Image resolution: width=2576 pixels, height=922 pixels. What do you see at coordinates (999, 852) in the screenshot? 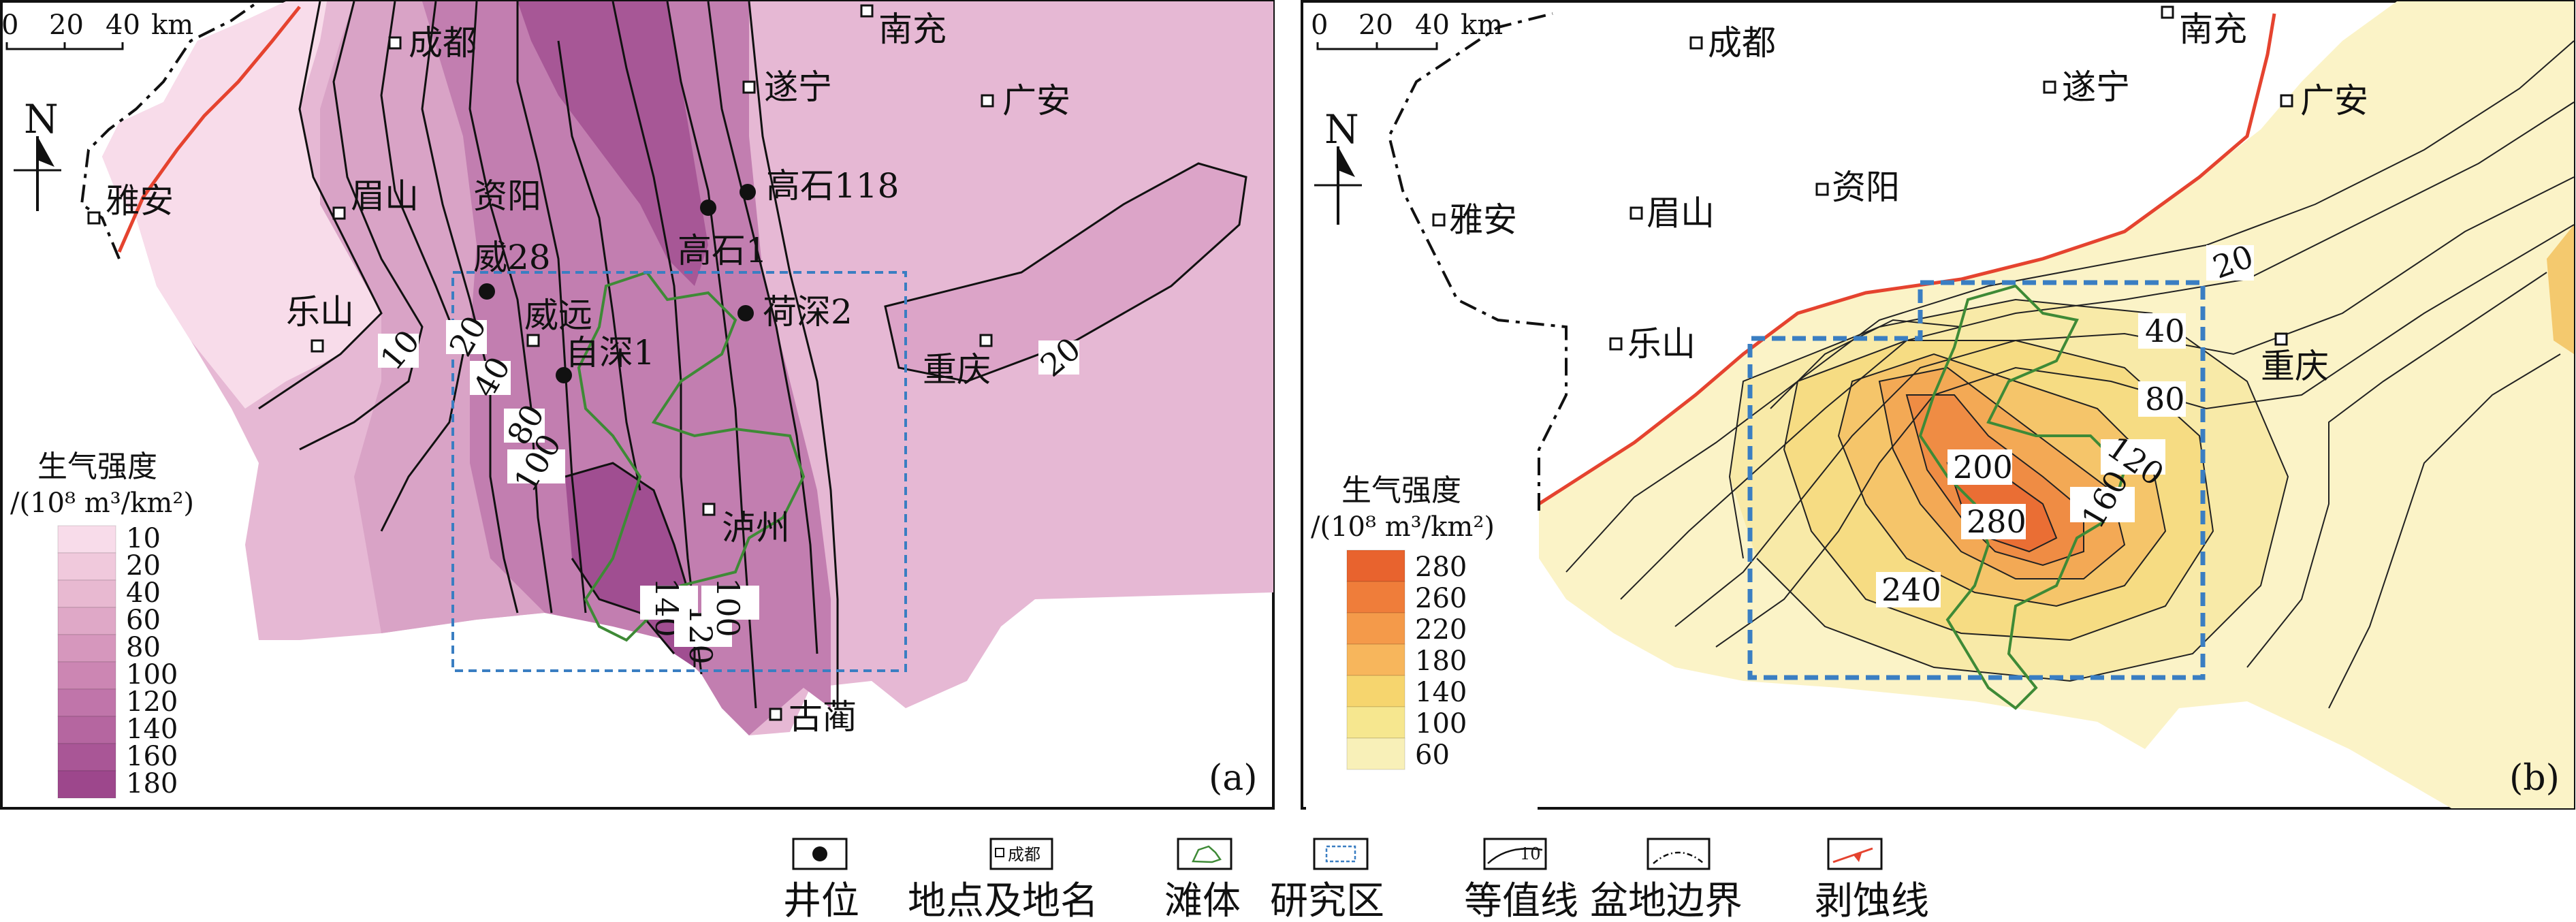
I see `place-icon` at bounding box center [999, 852].